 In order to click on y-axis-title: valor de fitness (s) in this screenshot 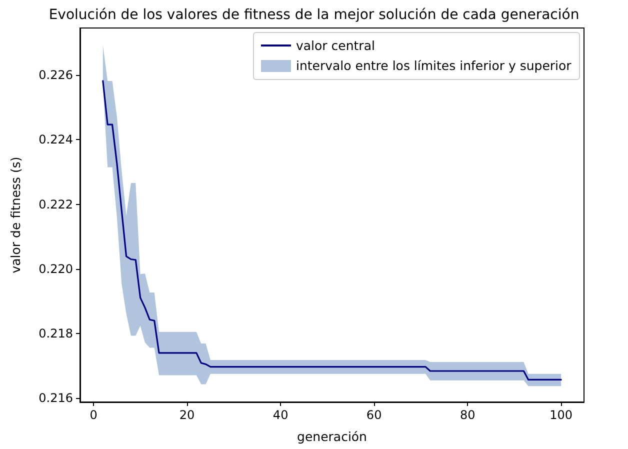, I will do `click(15, 215)`.